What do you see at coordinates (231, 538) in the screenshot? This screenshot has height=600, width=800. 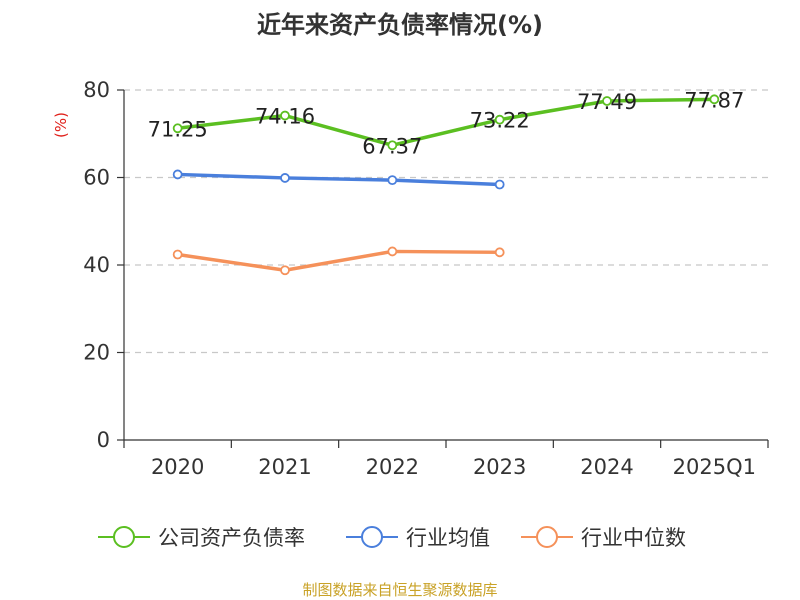 I see `legend-label: 公司资产负债率` at bounding box center [231, 538].